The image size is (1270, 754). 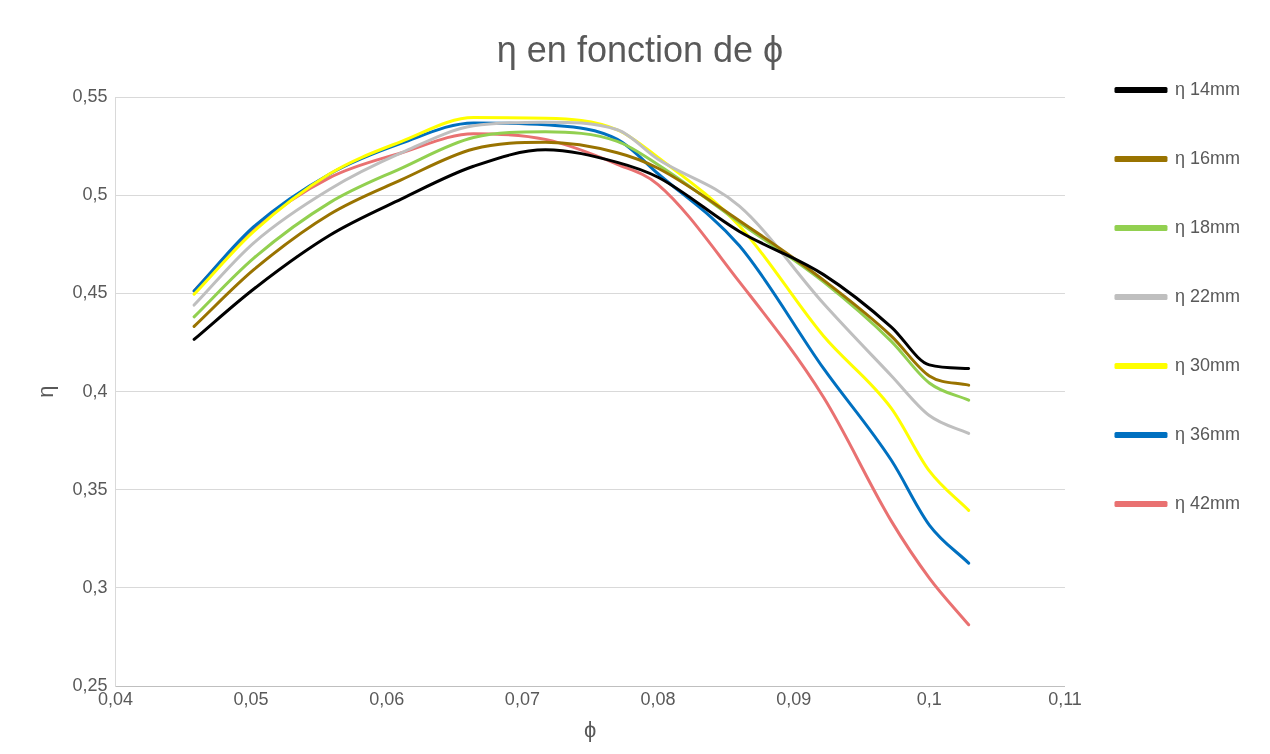 I want to click on legend-label: η 14mm, so click(x=1207, y=88).